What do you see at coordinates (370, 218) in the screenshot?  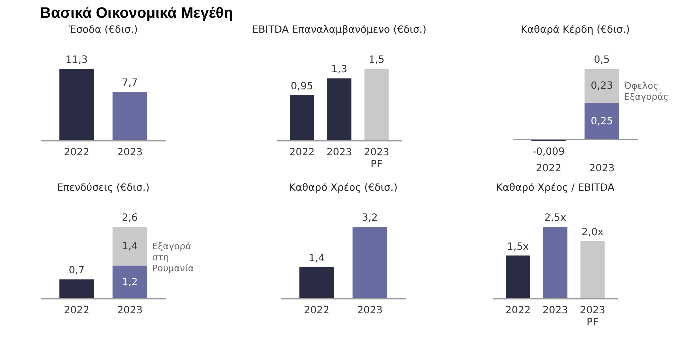 I see `data-label: 3,2` at bounding box center [370, 218].